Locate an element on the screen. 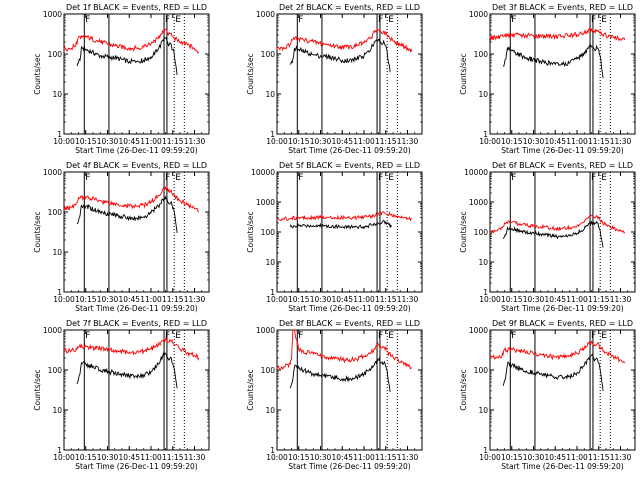 This screenshot has height=480, width=640. chart-title: Det 3f BLACK = Events, RED = LLD is located at coordinates (562, 7).